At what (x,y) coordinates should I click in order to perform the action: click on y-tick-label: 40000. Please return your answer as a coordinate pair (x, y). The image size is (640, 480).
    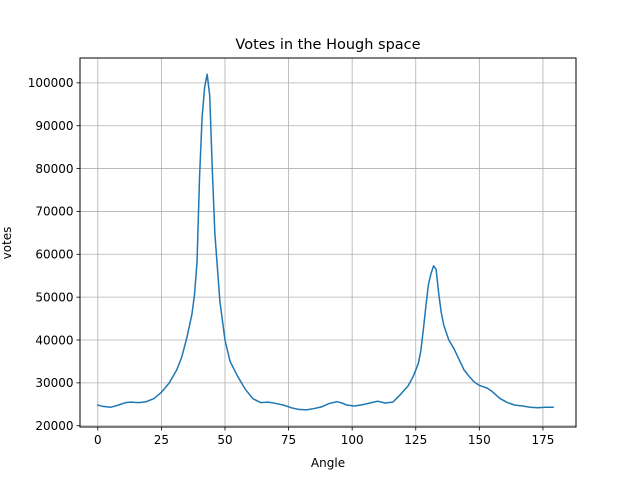
    Looking at the image, I should click on (54, 340).